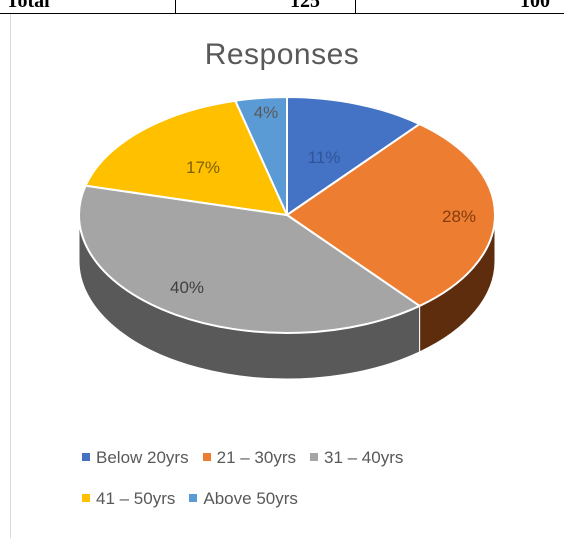  Describe the element at coordinates (142, 457) in the screenshot. I see `legend-label: Below 20yrs` at that location.